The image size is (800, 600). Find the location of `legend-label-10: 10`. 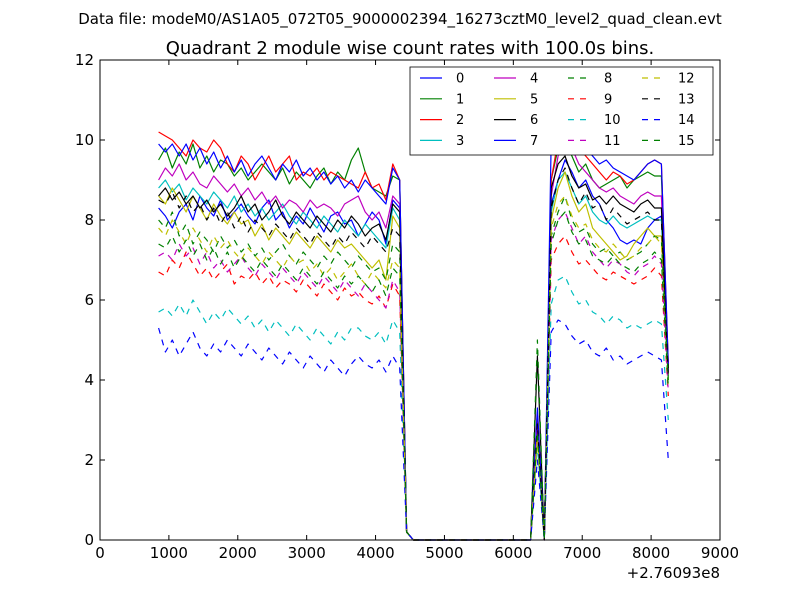

legend-label-10: 10 is located at coordinates (612, 120).